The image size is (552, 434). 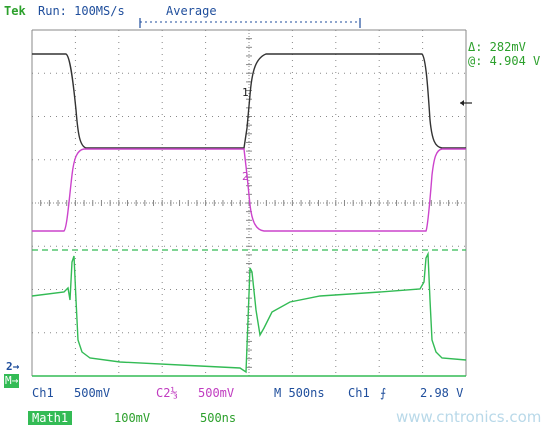 I want to click on trigger-level: 2.98 V, so click(x=442, y=393).